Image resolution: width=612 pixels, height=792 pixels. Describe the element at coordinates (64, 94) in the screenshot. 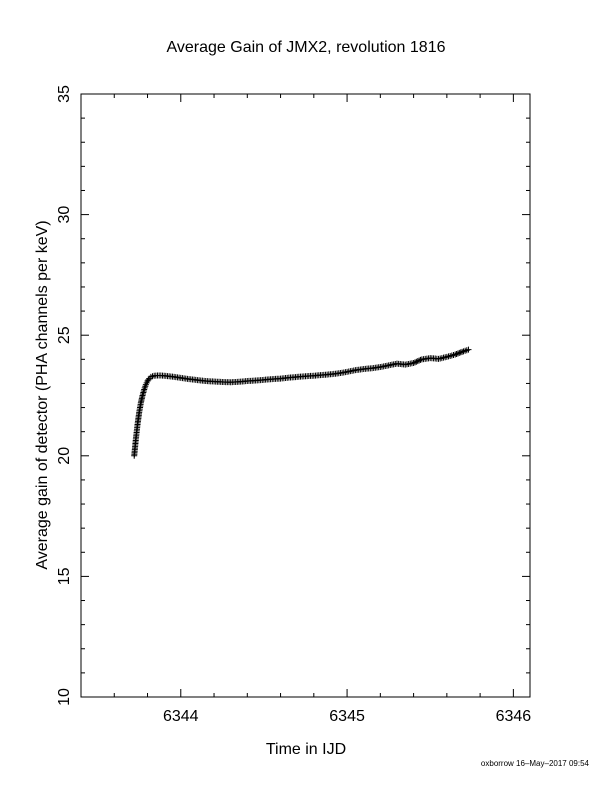

I see `y-tick-label: 35` at that location.